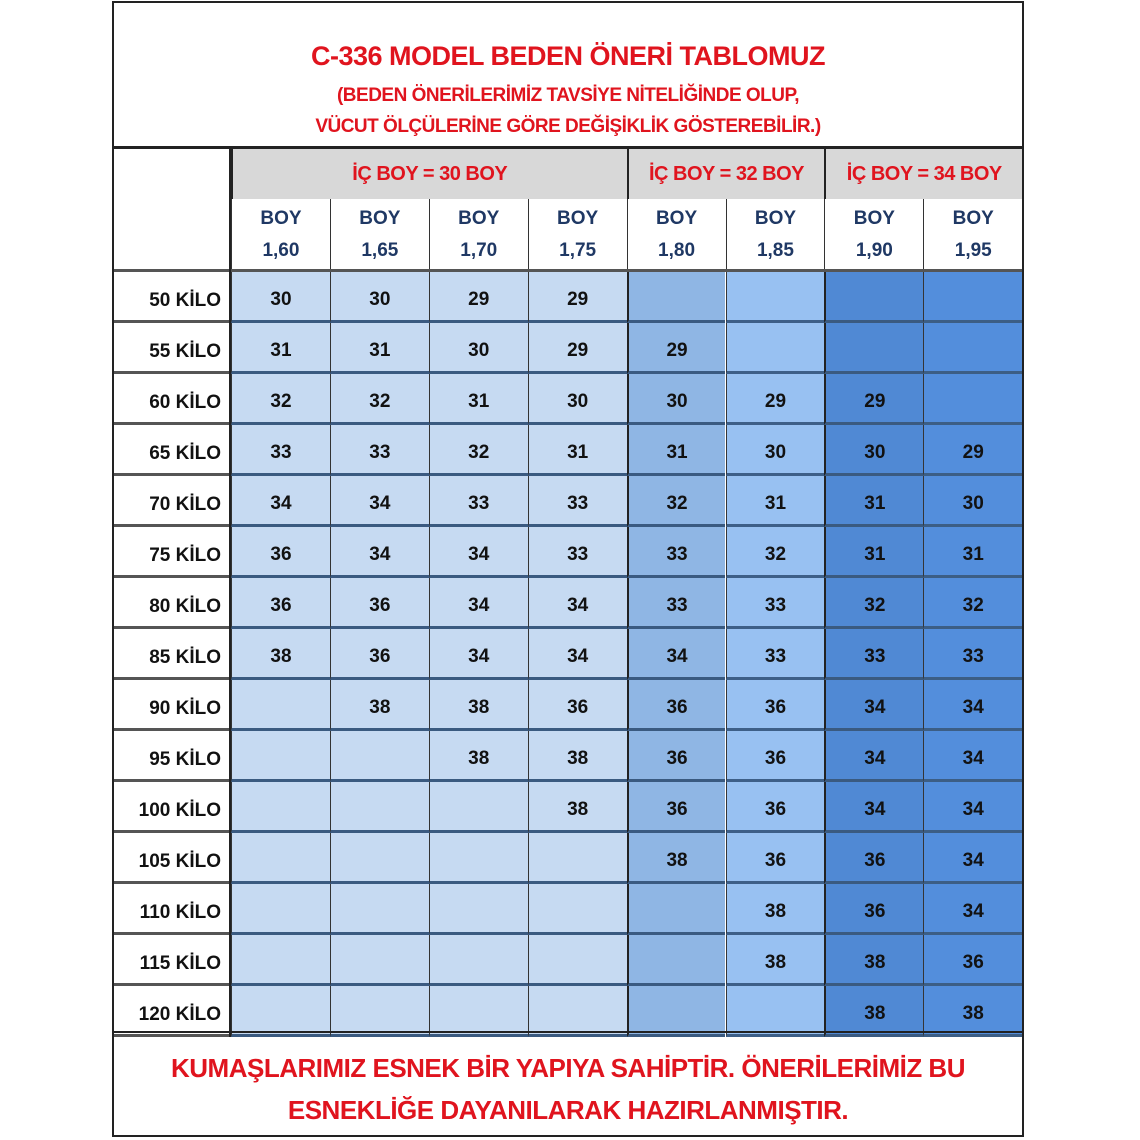 This screenshot has width=1140, height=1140. Describe the element at coordinates (568, 1110) in the screenshot. I see `footer-line-2: ESNEKLİĞE DAYANILARAK HAZIRLANMIŞTIR.` at that location.